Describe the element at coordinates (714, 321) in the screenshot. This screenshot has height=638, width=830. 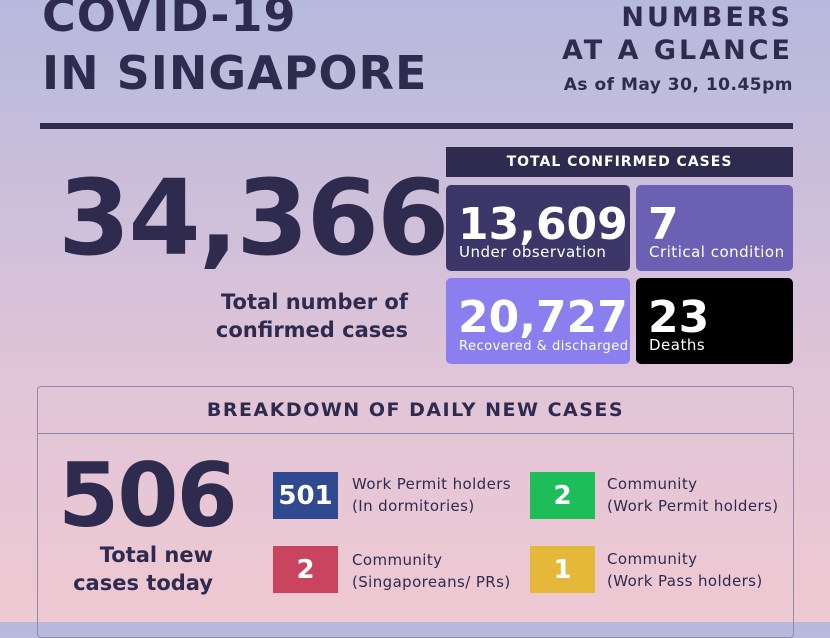
I see `stat-cell: 23 Deaths` at that location.